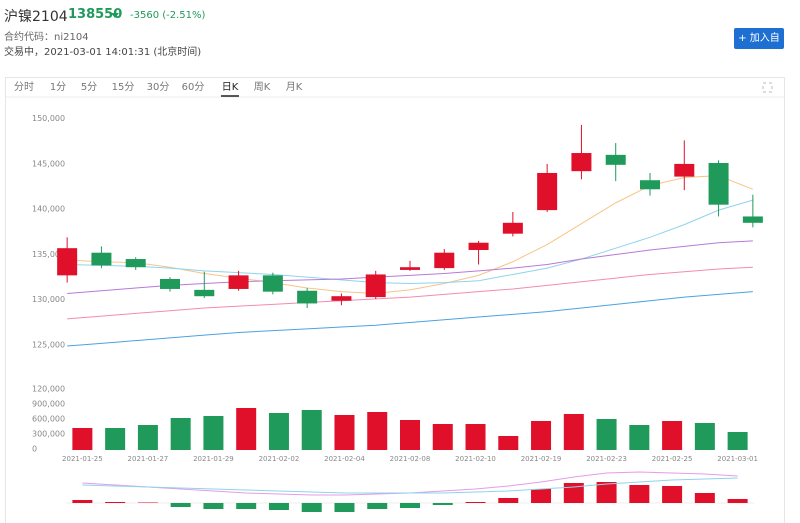 Image resolution: width=800 pixels, height=523 pixels. Describe the element at coordinates (767, 87) in the screenshot. I see `fullscreen-icon` at that location.